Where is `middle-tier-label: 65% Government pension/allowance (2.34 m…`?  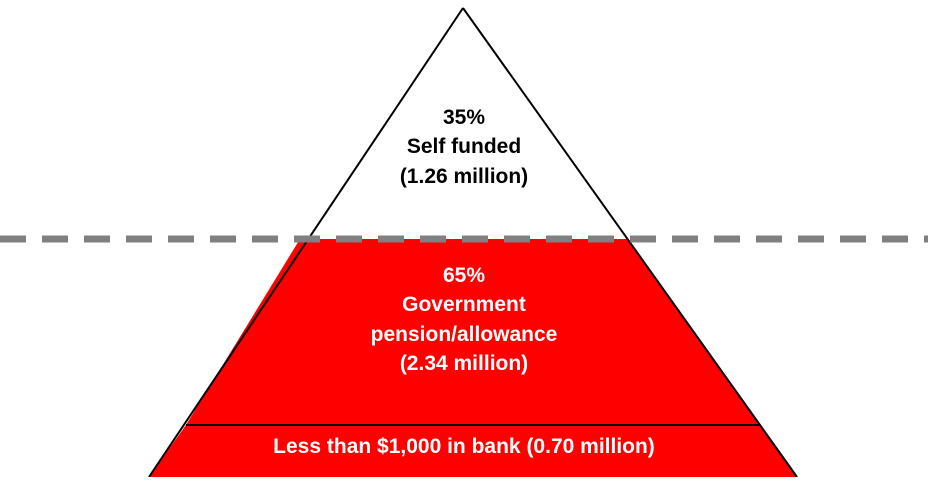
middle-tier-label: 65% Government pension/allowance (2.34 m… is located at coordinates (464, 320).